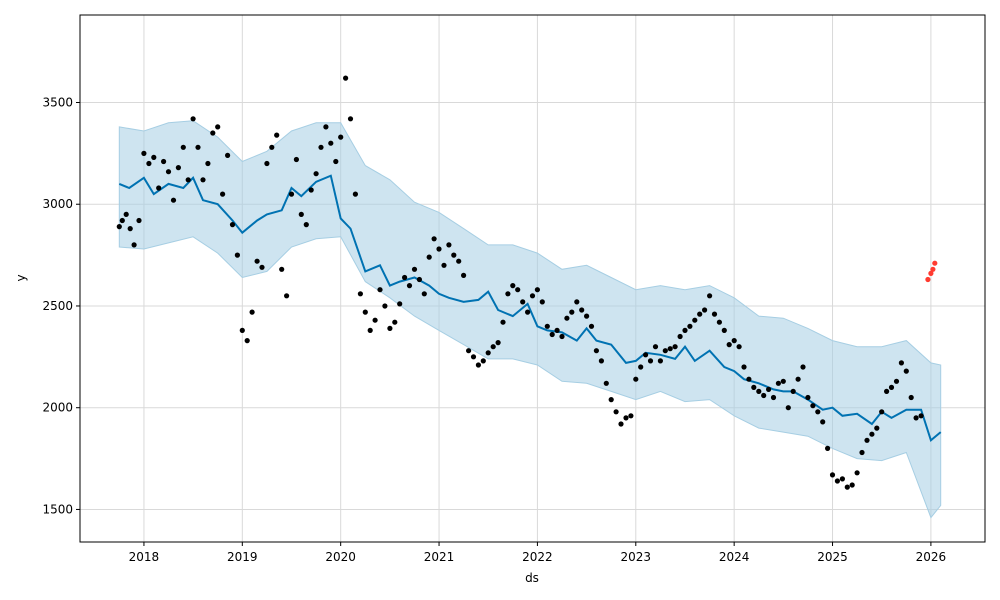  I want to click on y-tick-label: 1500, so click(57, 509).